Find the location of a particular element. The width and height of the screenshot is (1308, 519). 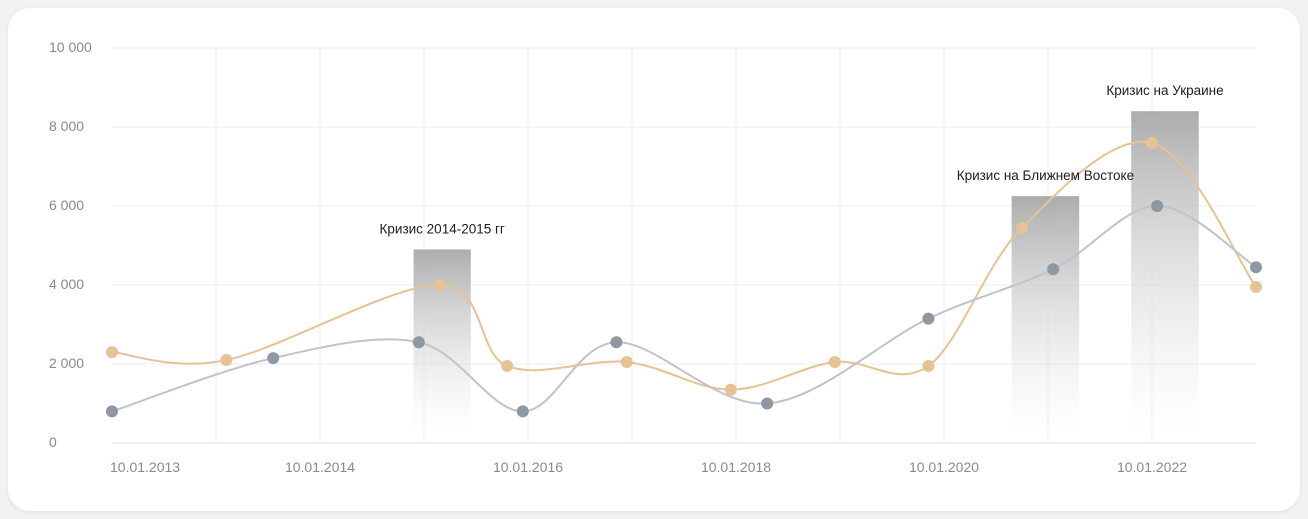

x-tick-label: 10.01.2016 is located at coordinates (528, 467).